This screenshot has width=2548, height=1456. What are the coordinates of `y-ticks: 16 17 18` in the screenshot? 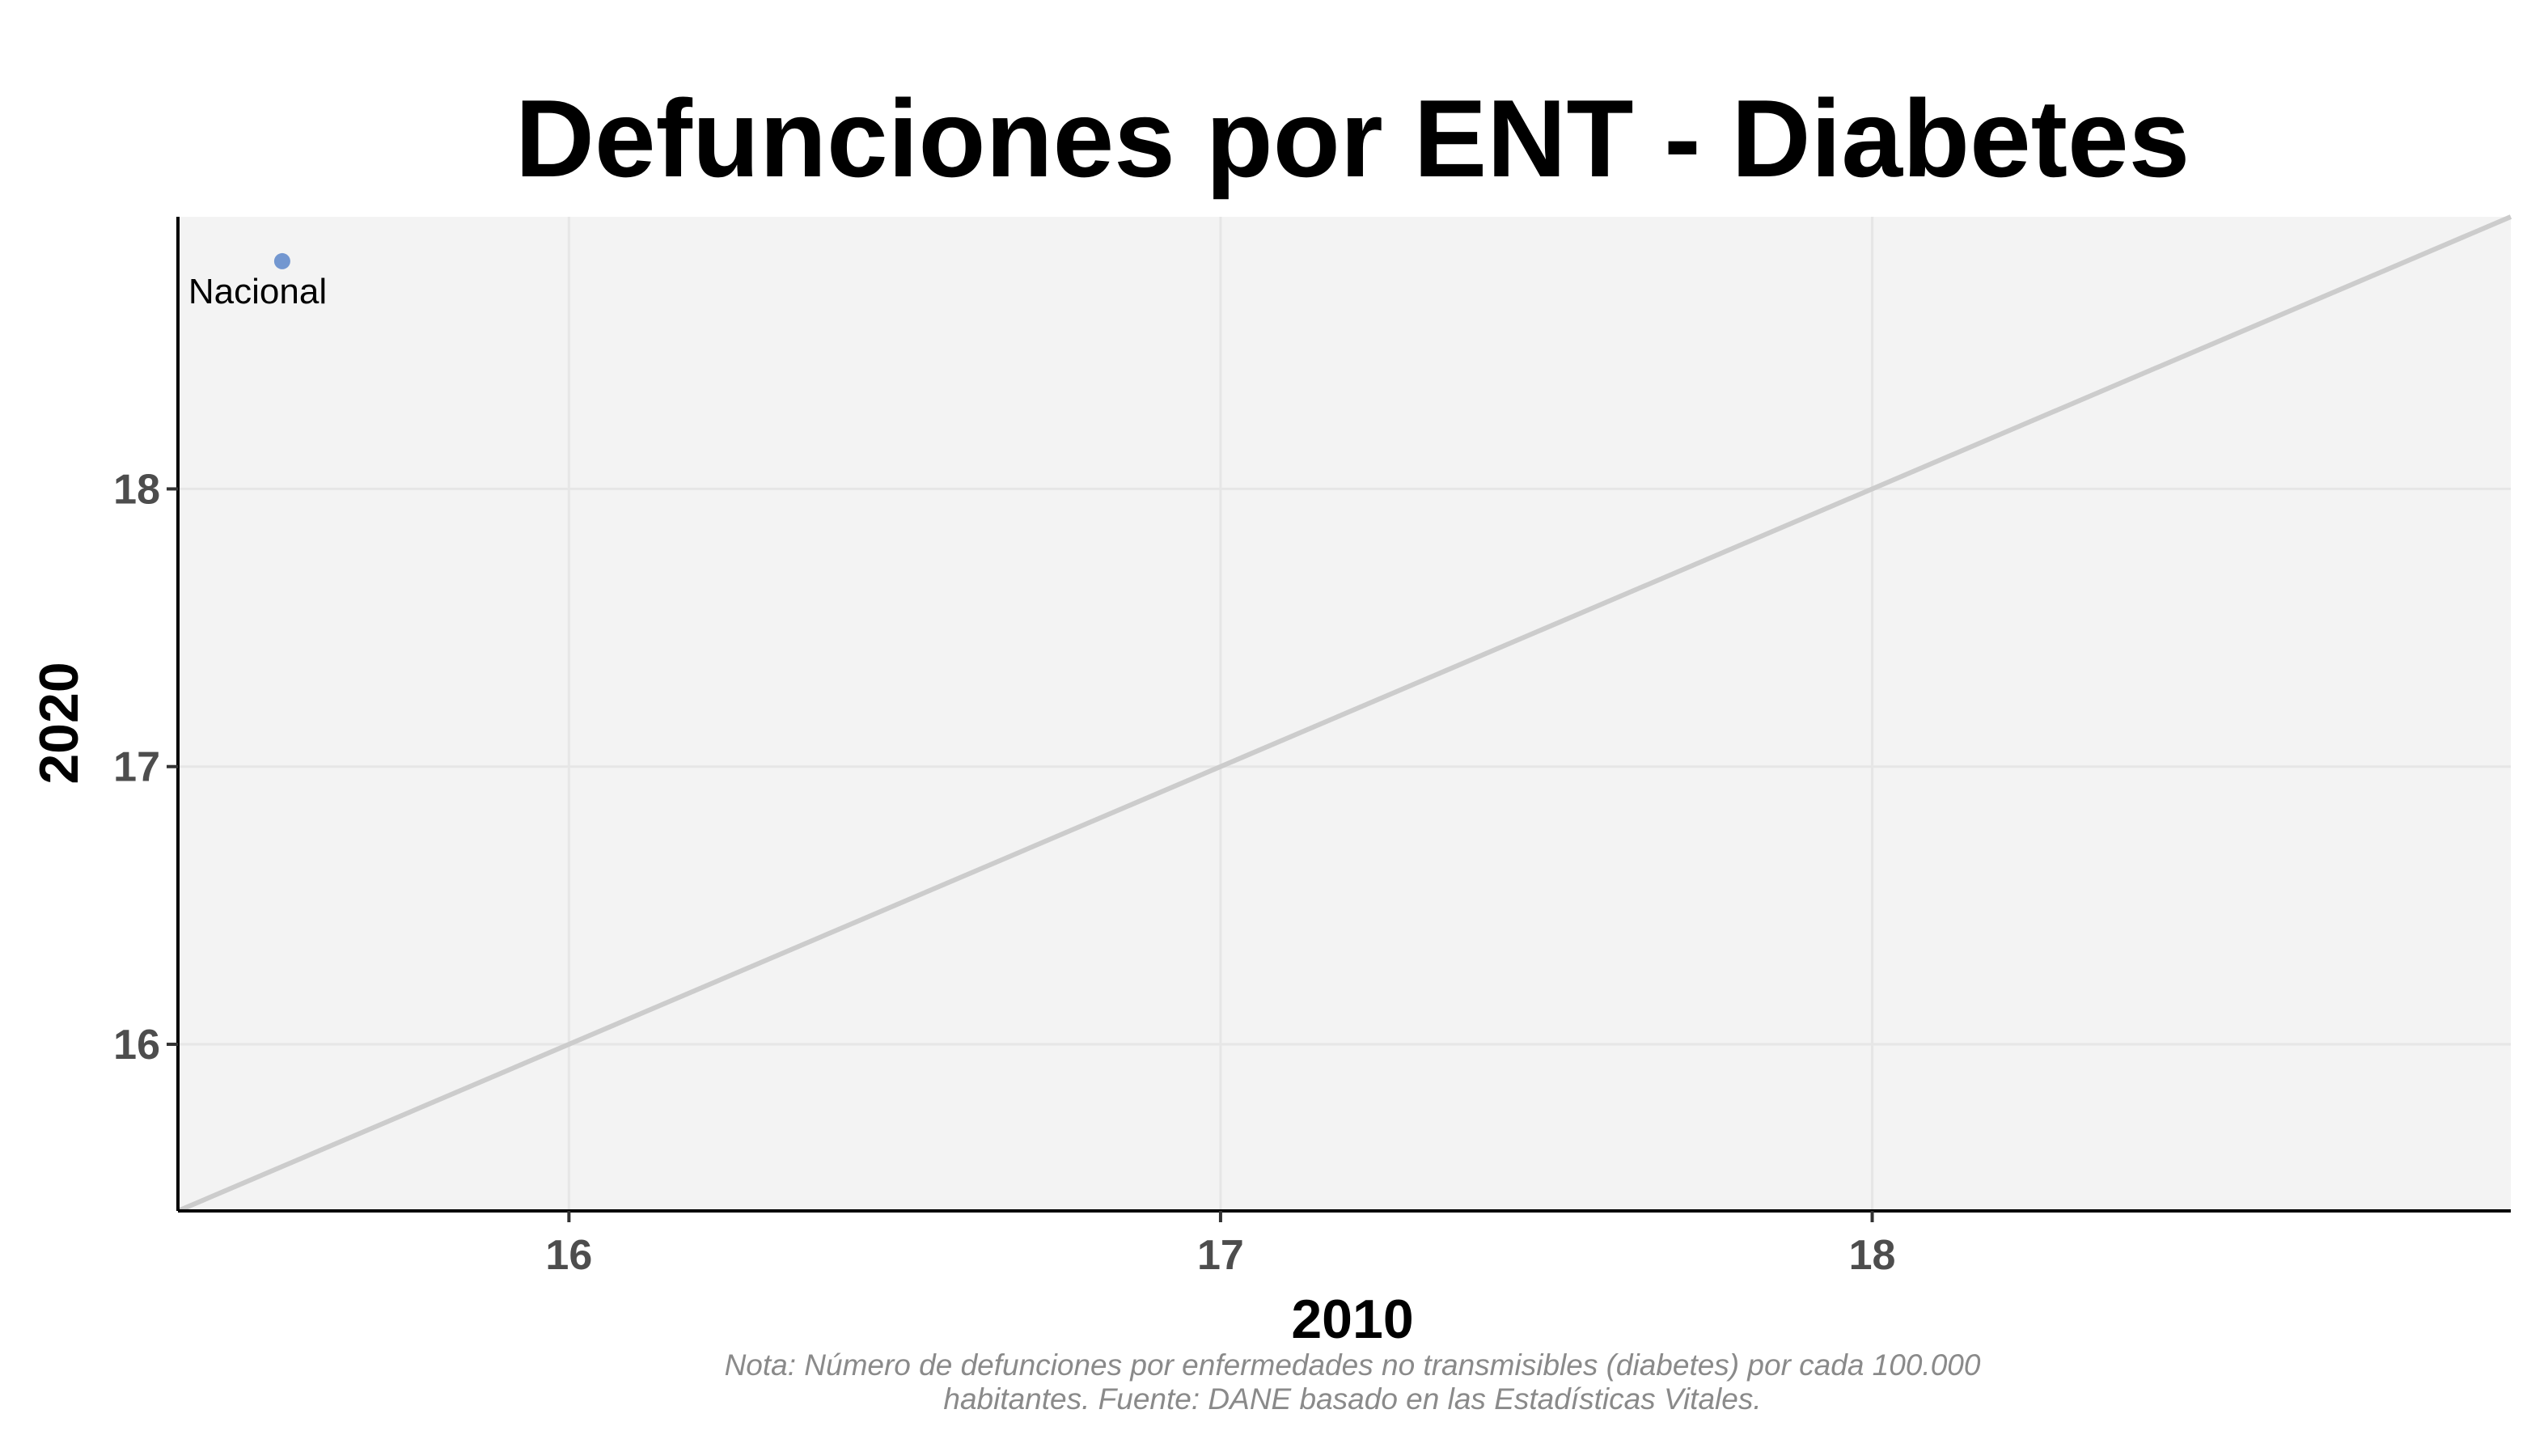 It's located at (145, 767).